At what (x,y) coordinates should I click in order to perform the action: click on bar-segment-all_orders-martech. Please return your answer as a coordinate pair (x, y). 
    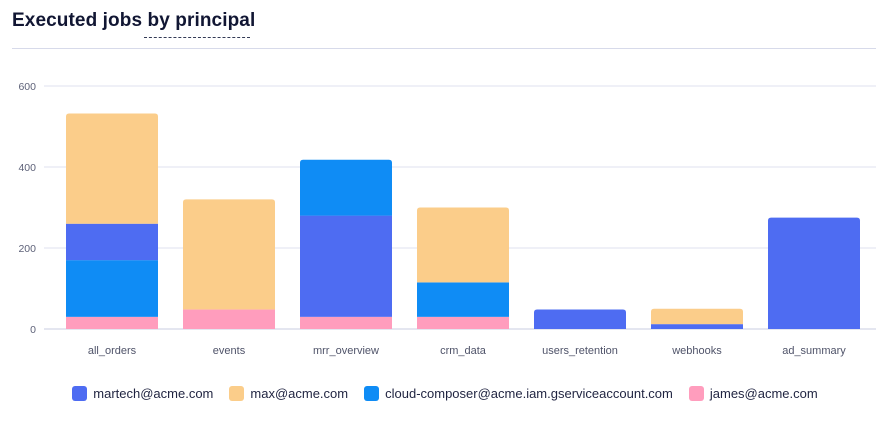
    Looking at the image, I should click on (112, 242).